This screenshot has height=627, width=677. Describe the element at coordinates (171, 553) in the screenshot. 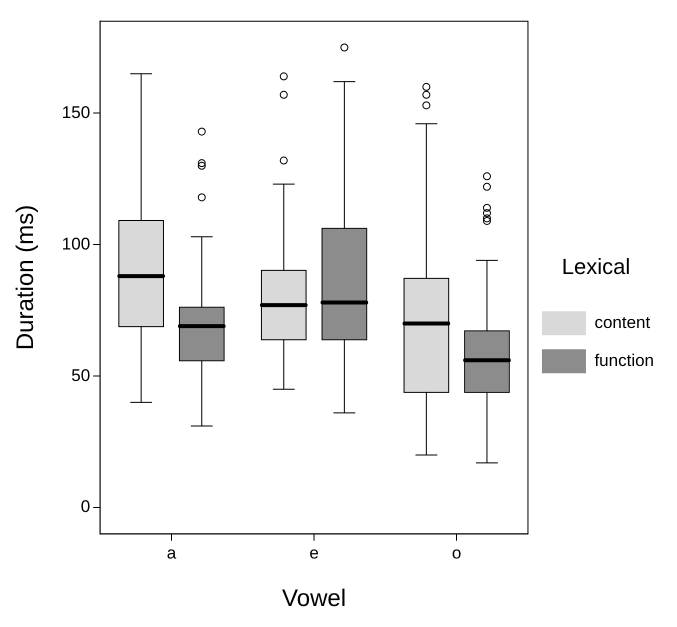

I see `x-tick-label: a` at that location.